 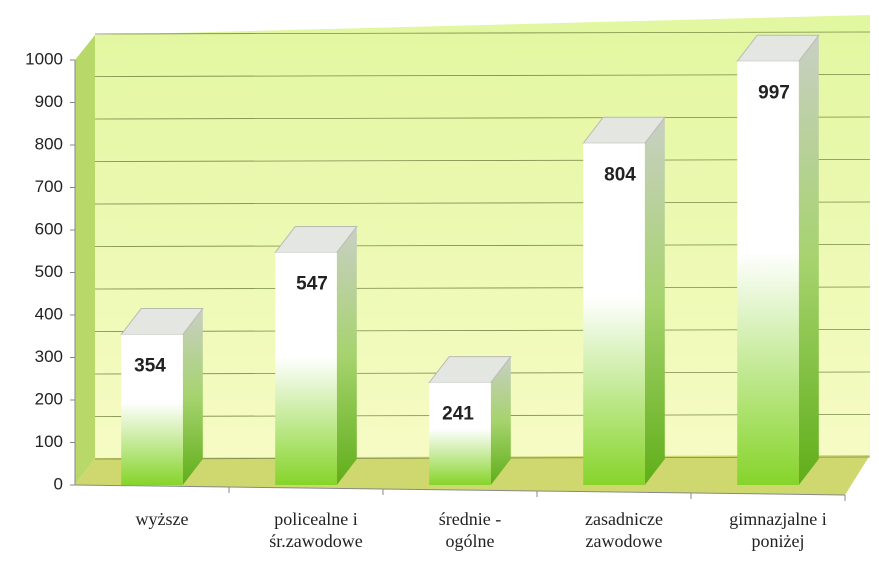 I want to click on y-tick-label: 500, so click(x=49, y=271).